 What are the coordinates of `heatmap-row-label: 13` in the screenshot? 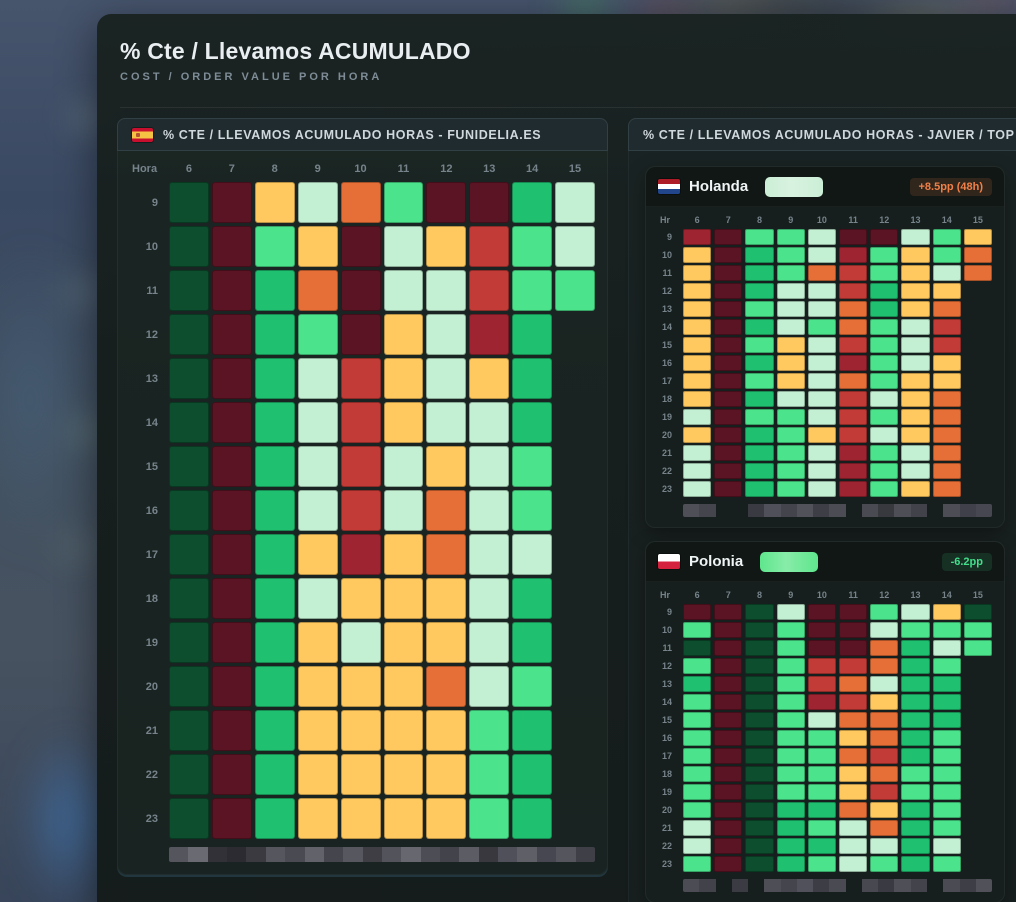 It's located at (666, 684).